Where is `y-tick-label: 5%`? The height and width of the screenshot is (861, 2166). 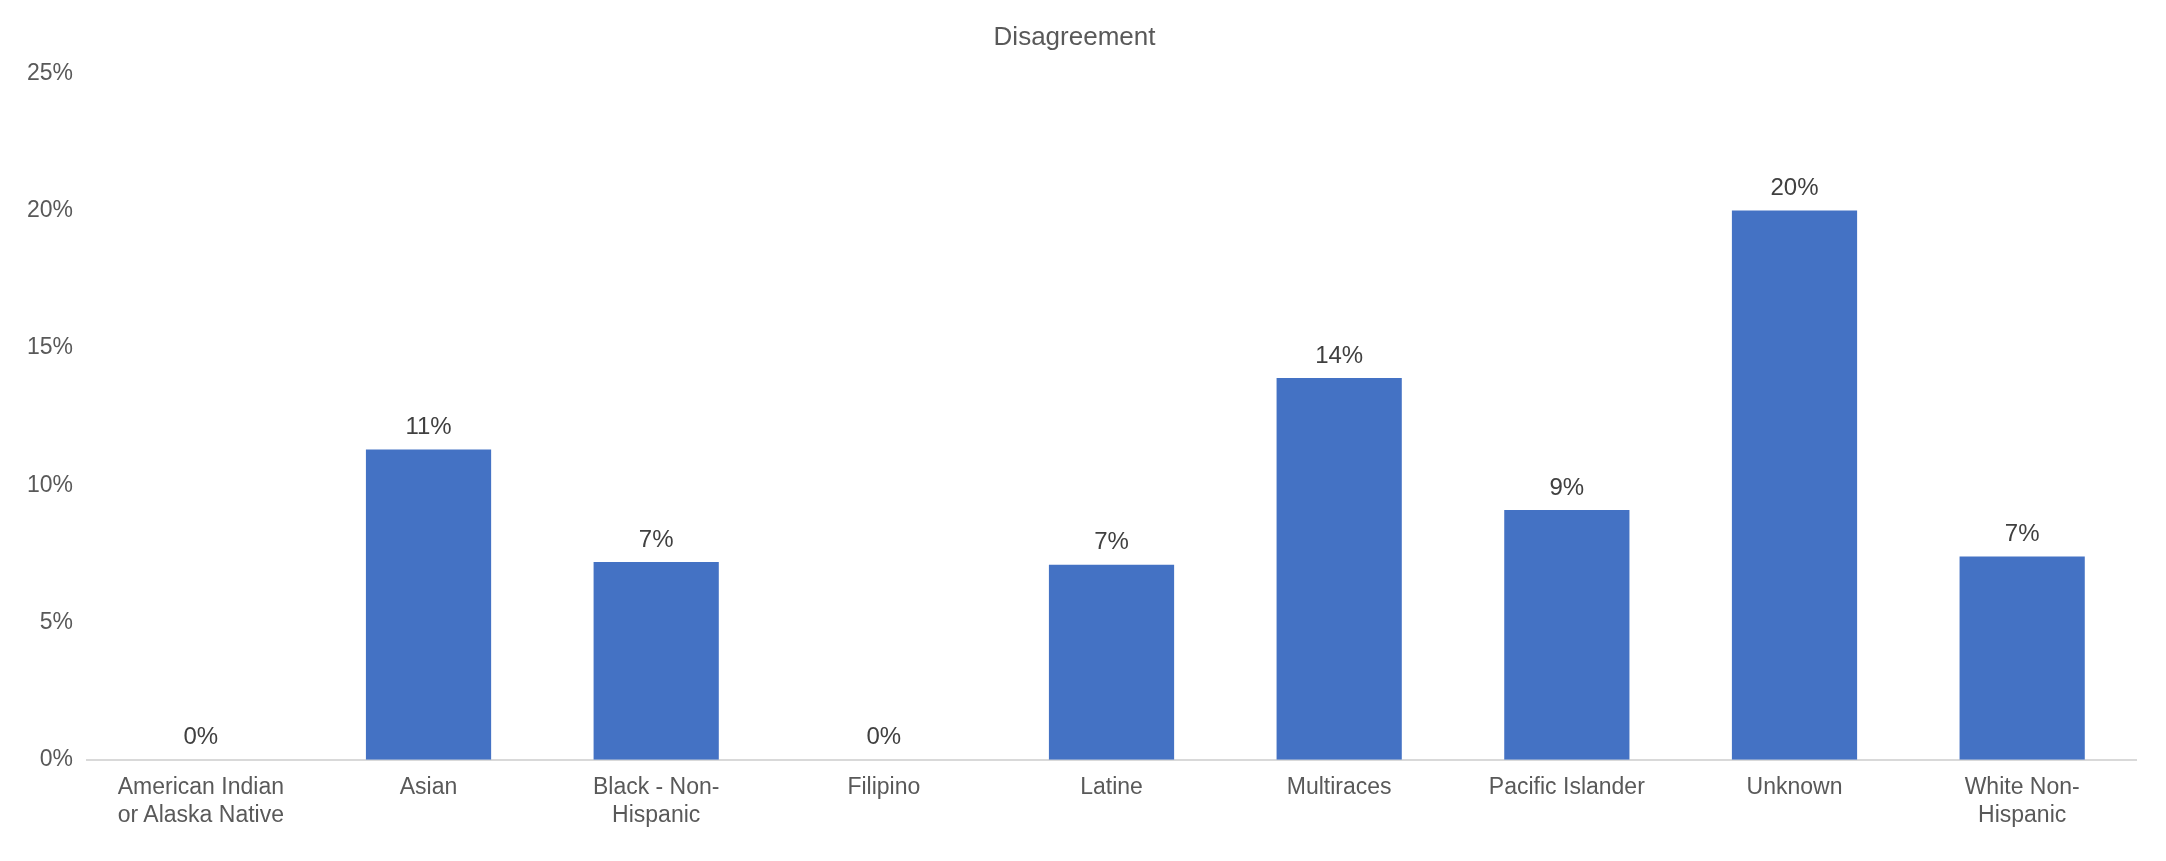 y-tick-label: 5% is located at coordinates (56, 620).